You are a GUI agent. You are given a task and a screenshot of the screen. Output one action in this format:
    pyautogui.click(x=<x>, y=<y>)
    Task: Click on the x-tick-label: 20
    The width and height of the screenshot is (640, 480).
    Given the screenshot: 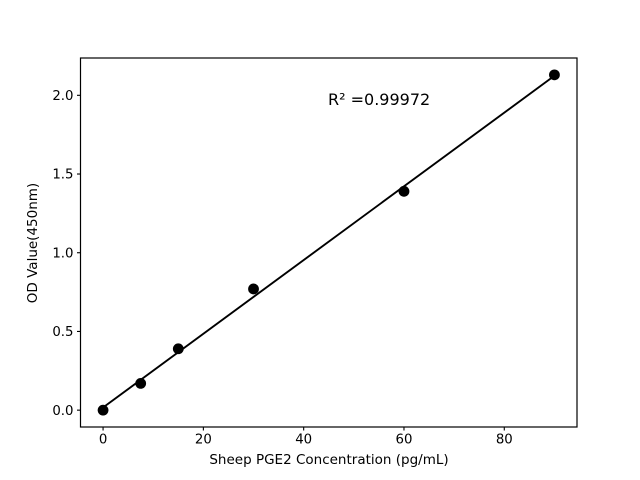 What is the action you would take?
    pyautogui.click(x=203, y=440)
    